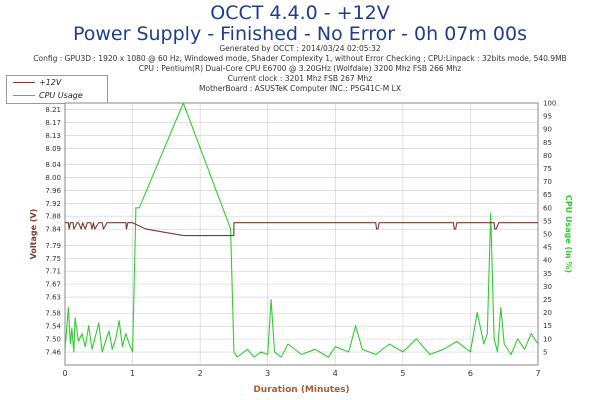 This screenshot has width=600, height=400. What do you see at coordinates (537, 373) in the screenshot?
I see `x-tick-label: 7` at bounding box center [537, 373].